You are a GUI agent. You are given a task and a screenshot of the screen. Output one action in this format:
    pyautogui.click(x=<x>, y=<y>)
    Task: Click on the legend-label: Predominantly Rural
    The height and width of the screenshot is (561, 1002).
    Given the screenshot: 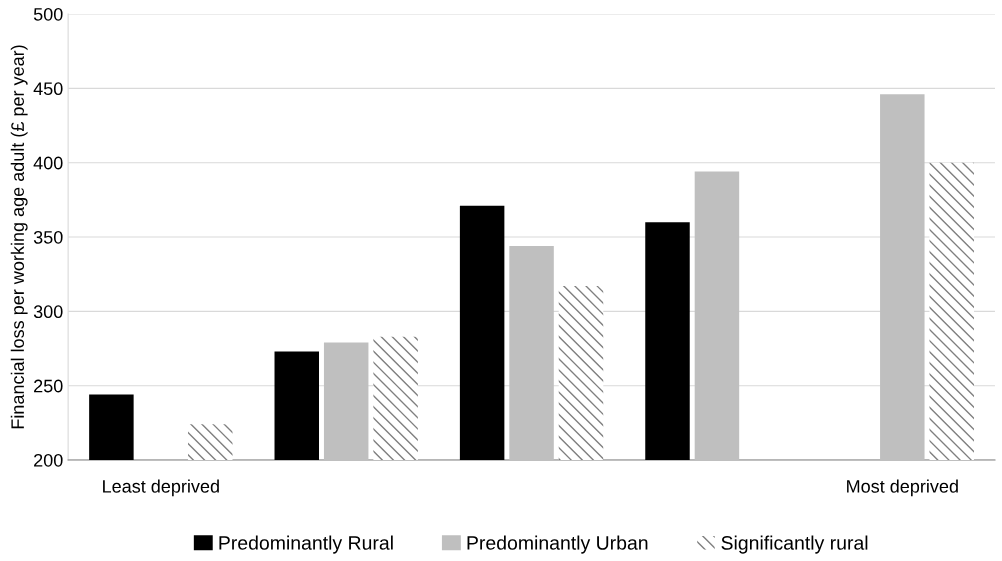 What is the action you would take?
    pyautogui.click(x=306, y=544)
    